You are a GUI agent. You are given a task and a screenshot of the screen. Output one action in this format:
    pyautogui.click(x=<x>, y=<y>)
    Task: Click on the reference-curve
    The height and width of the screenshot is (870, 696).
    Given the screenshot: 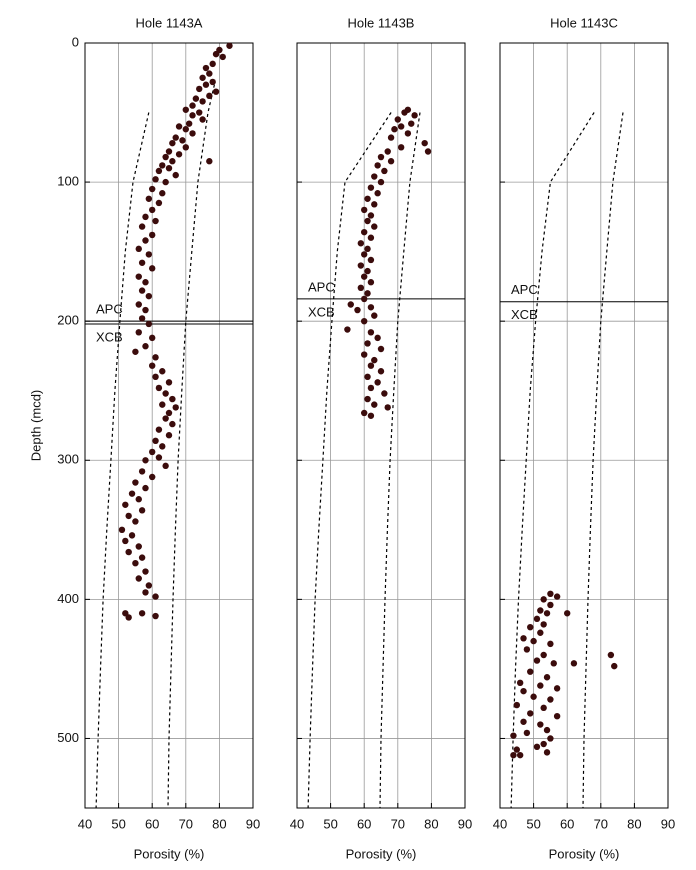 What is the action you would take?
    pyautogui.click(x=349, y=460)
    